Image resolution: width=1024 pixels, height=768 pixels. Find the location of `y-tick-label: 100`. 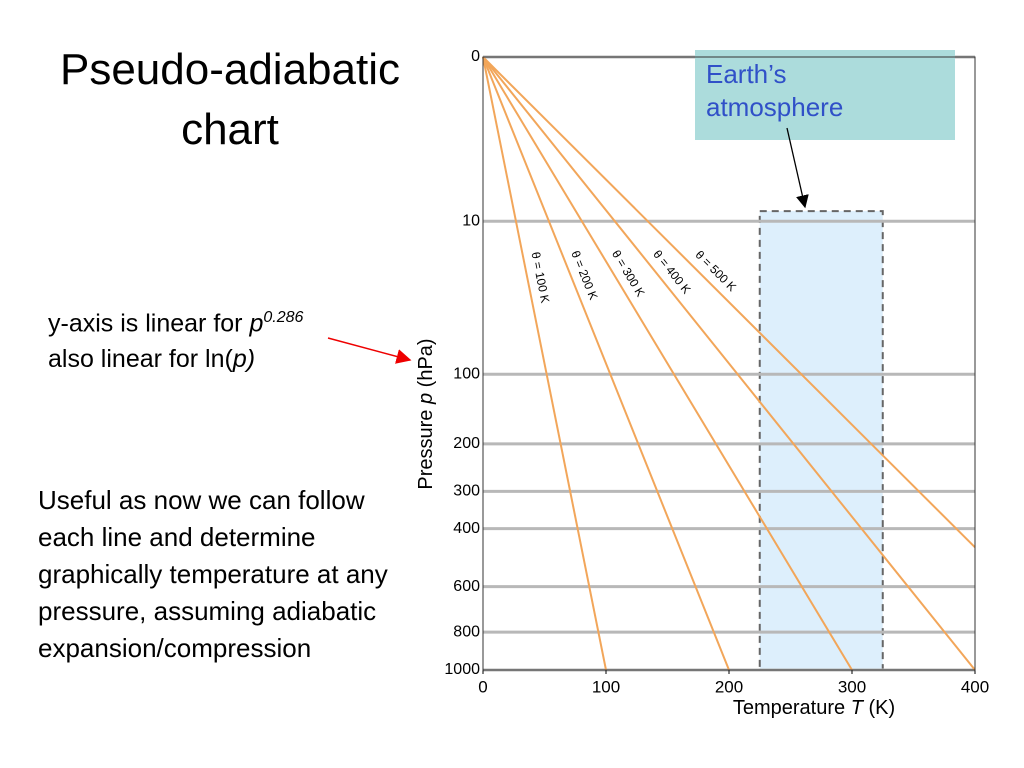

y-tick-label: 100 is located at coordinates (466, 374).